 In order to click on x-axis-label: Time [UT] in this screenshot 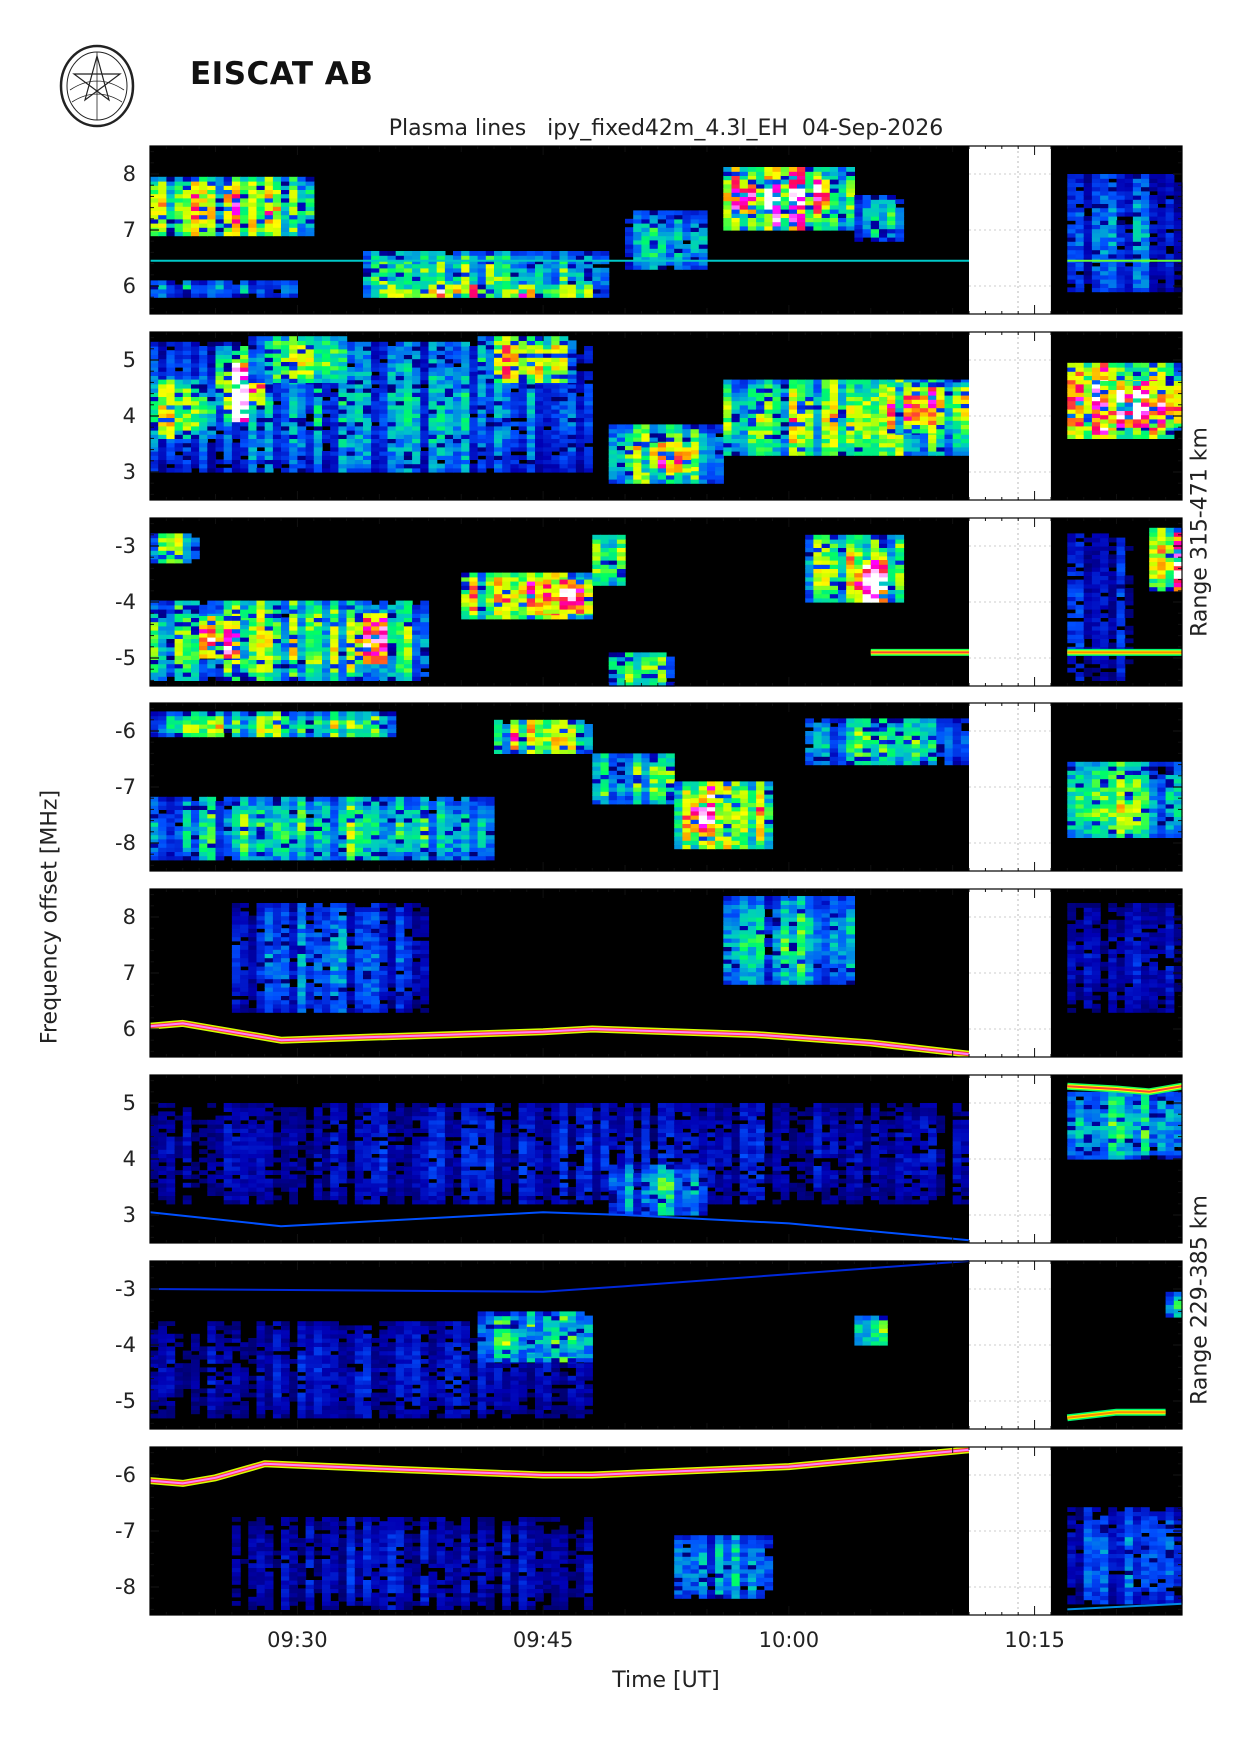, I will do `click(666, 1680)`.